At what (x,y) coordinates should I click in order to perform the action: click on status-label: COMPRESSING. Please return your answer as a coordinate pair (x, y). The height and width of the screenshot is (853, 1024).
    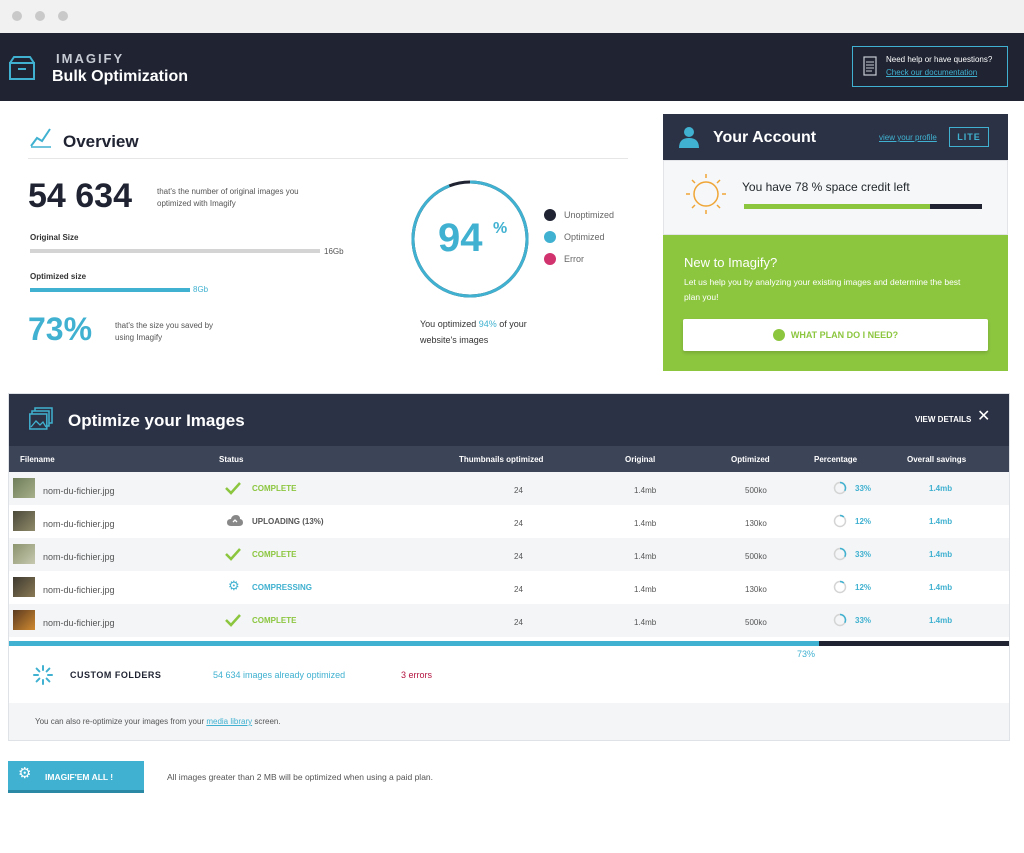
    Looking at the image, I should click on (282, 587).